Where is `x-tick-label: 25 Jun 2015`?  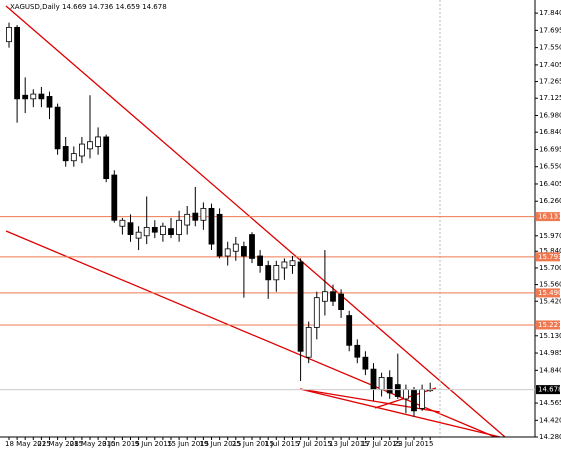 x-tick-label: 25 Jun 2015 is located at coordinates (253, 444).